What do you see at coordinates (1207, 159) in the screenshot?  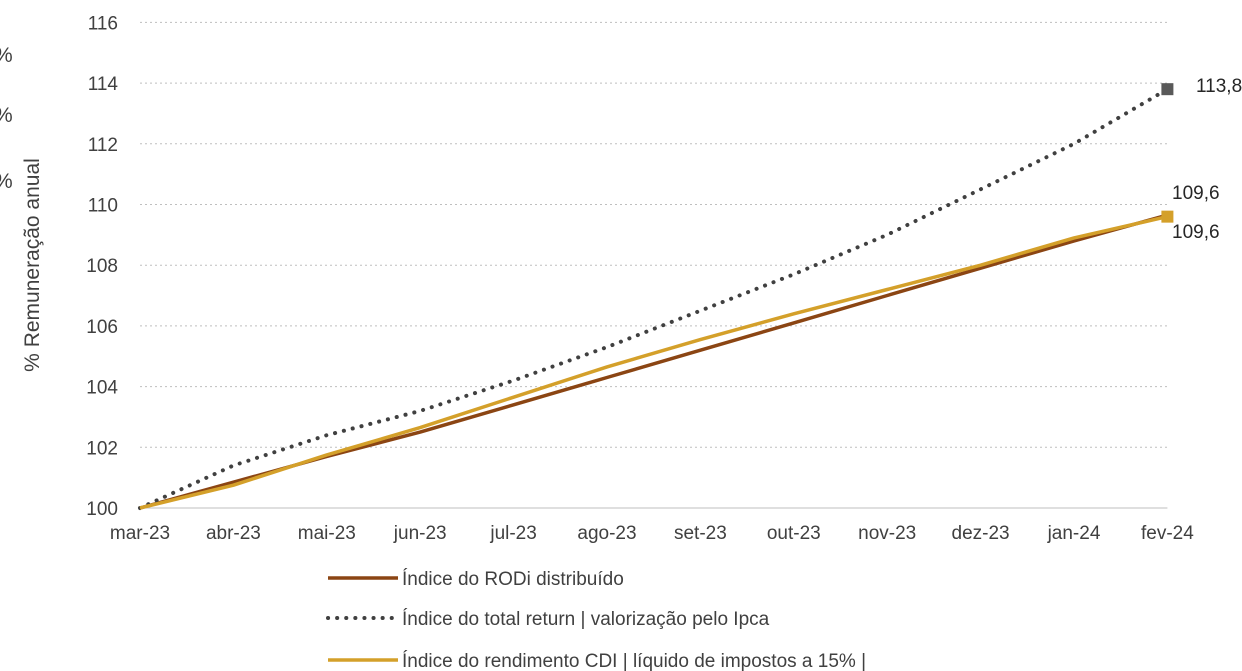 I see `data-labels: 113,8 109,6 109,6` at bounding box center [1207, 159].